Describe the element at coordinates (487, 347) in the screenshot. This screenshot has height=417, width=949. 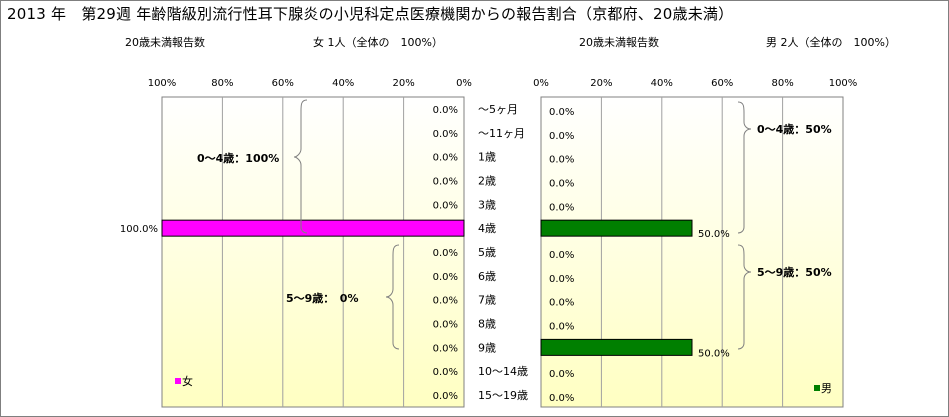
I see `category-label: 9歳` at that location.